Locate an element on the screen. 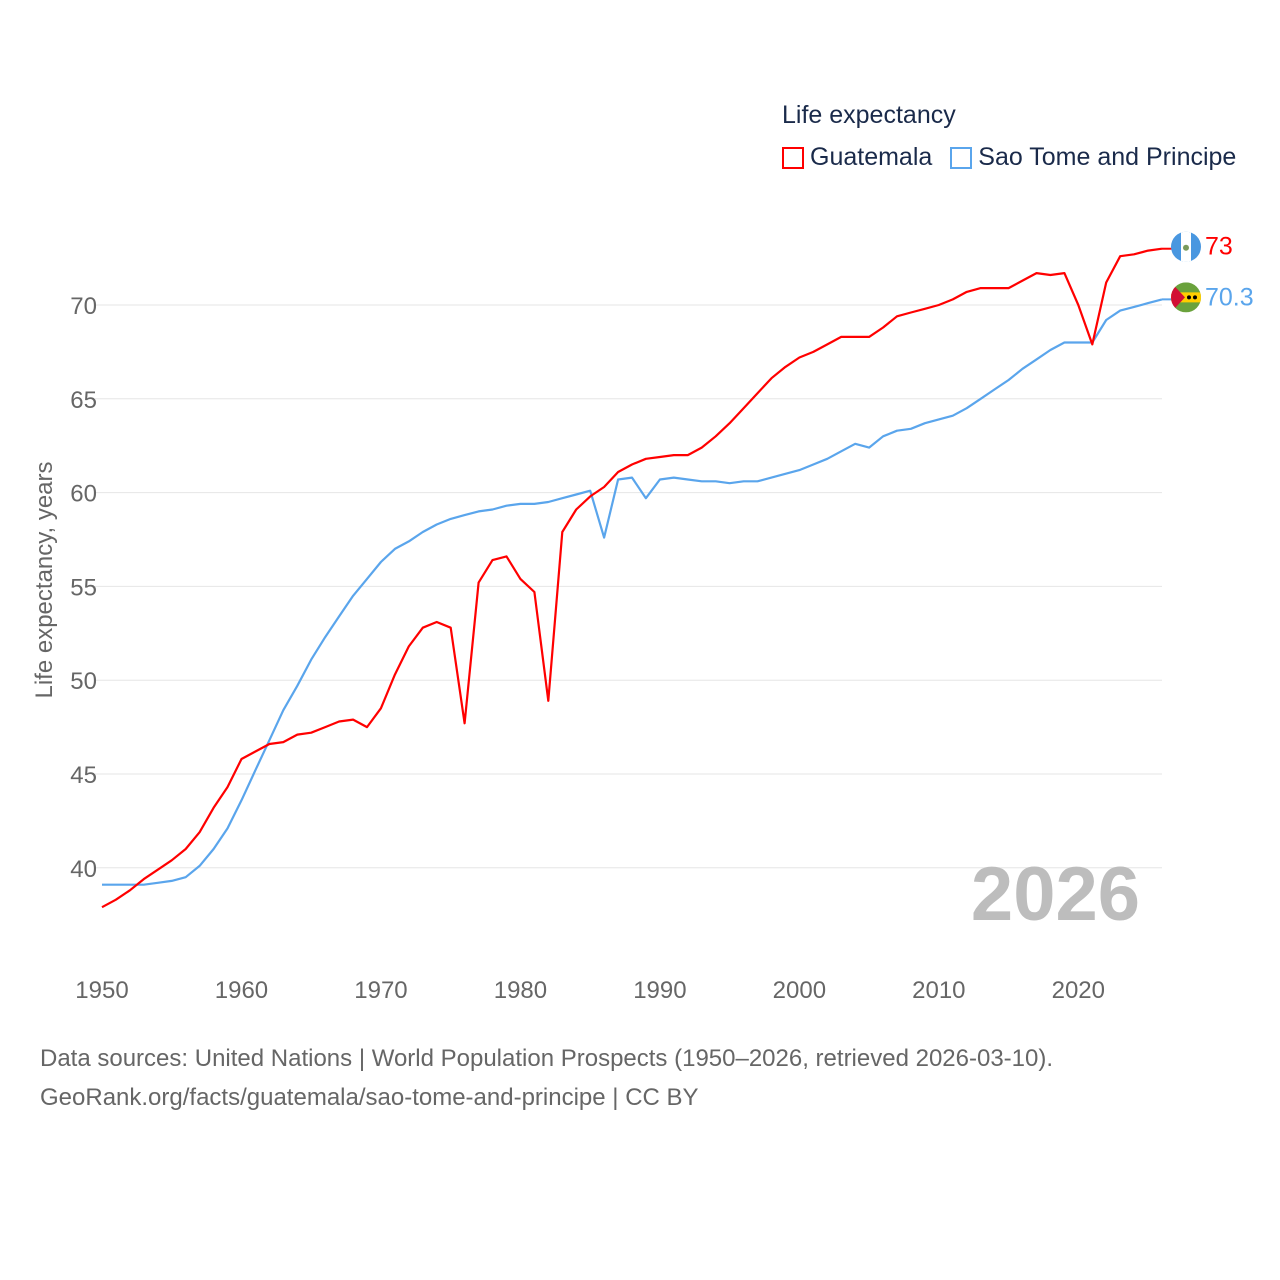 Image resolution: width=1280 pixels, height=1280 pixels. year-watermark: 2026 is located at coordinates (1055, 894).